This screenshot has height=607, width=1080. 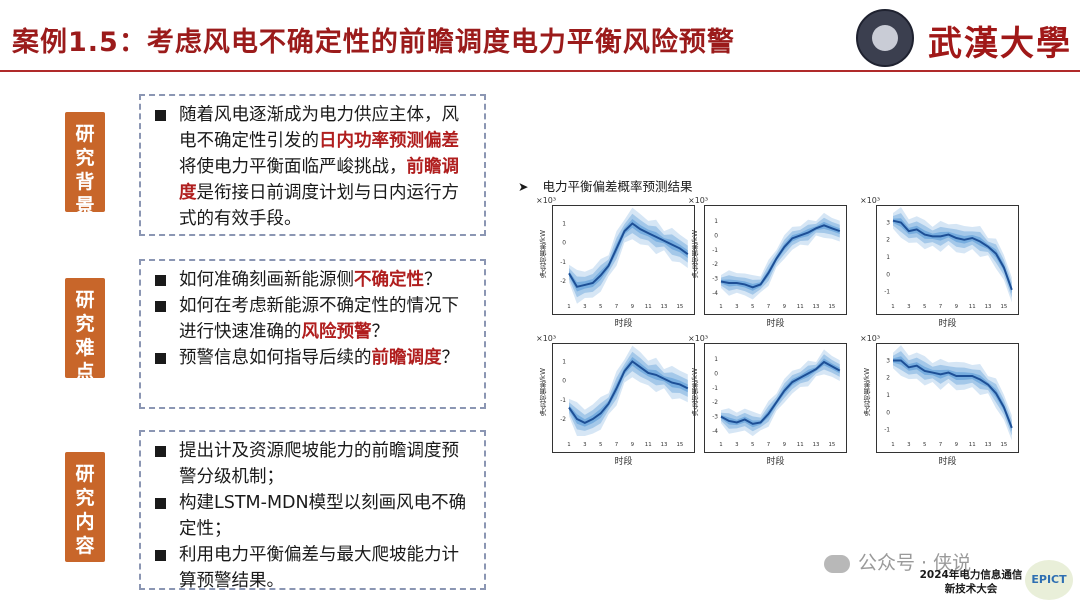 I want to click on forecast-line, so click(x=952, y=255).